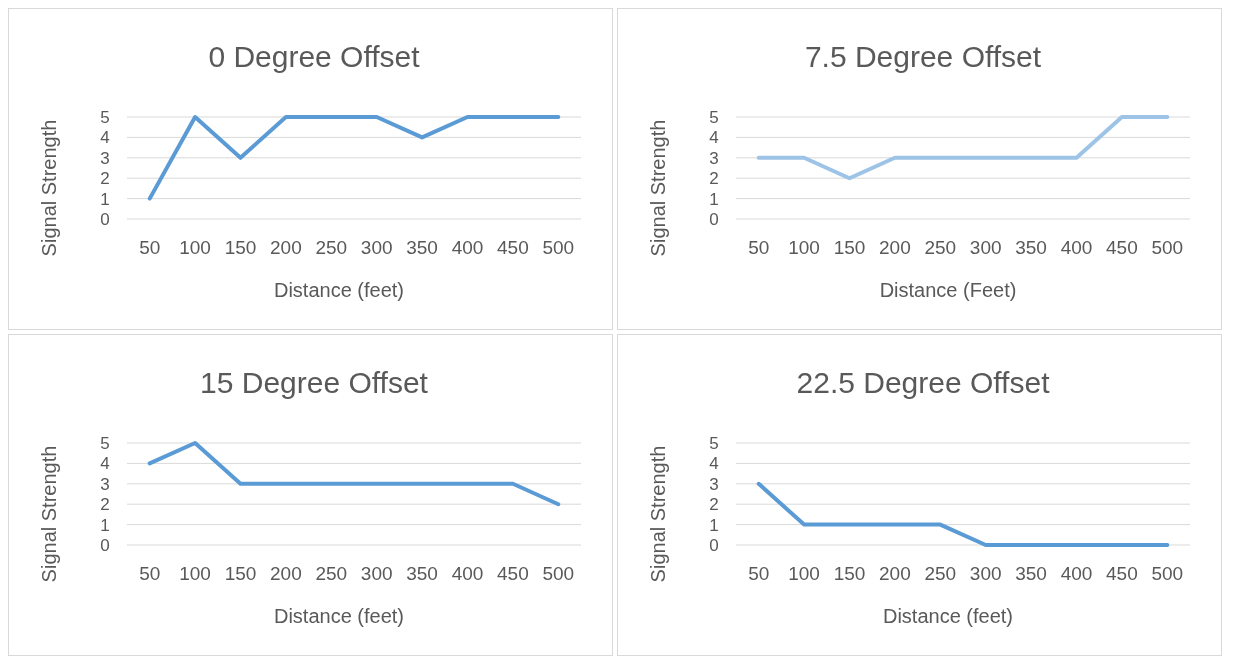 The width and height of the screenshot is (1233, 666). What do you see at coordinates (314, 382) in the screenshot?
I see `chart-title: 15 Degree Offset` at bounding box center [314, 382].